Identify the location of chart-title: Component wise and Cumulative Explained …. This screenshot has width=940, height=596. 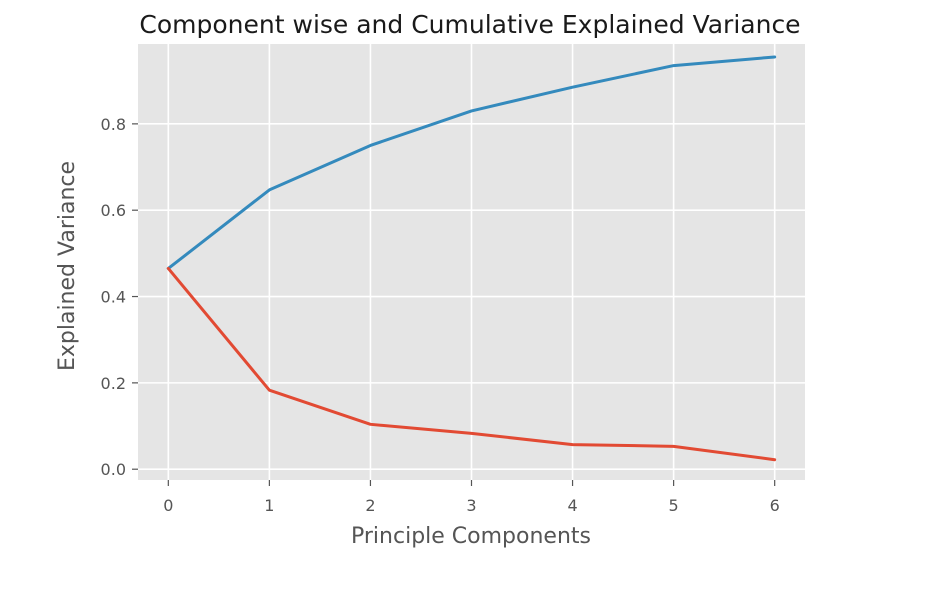
(469, 24).